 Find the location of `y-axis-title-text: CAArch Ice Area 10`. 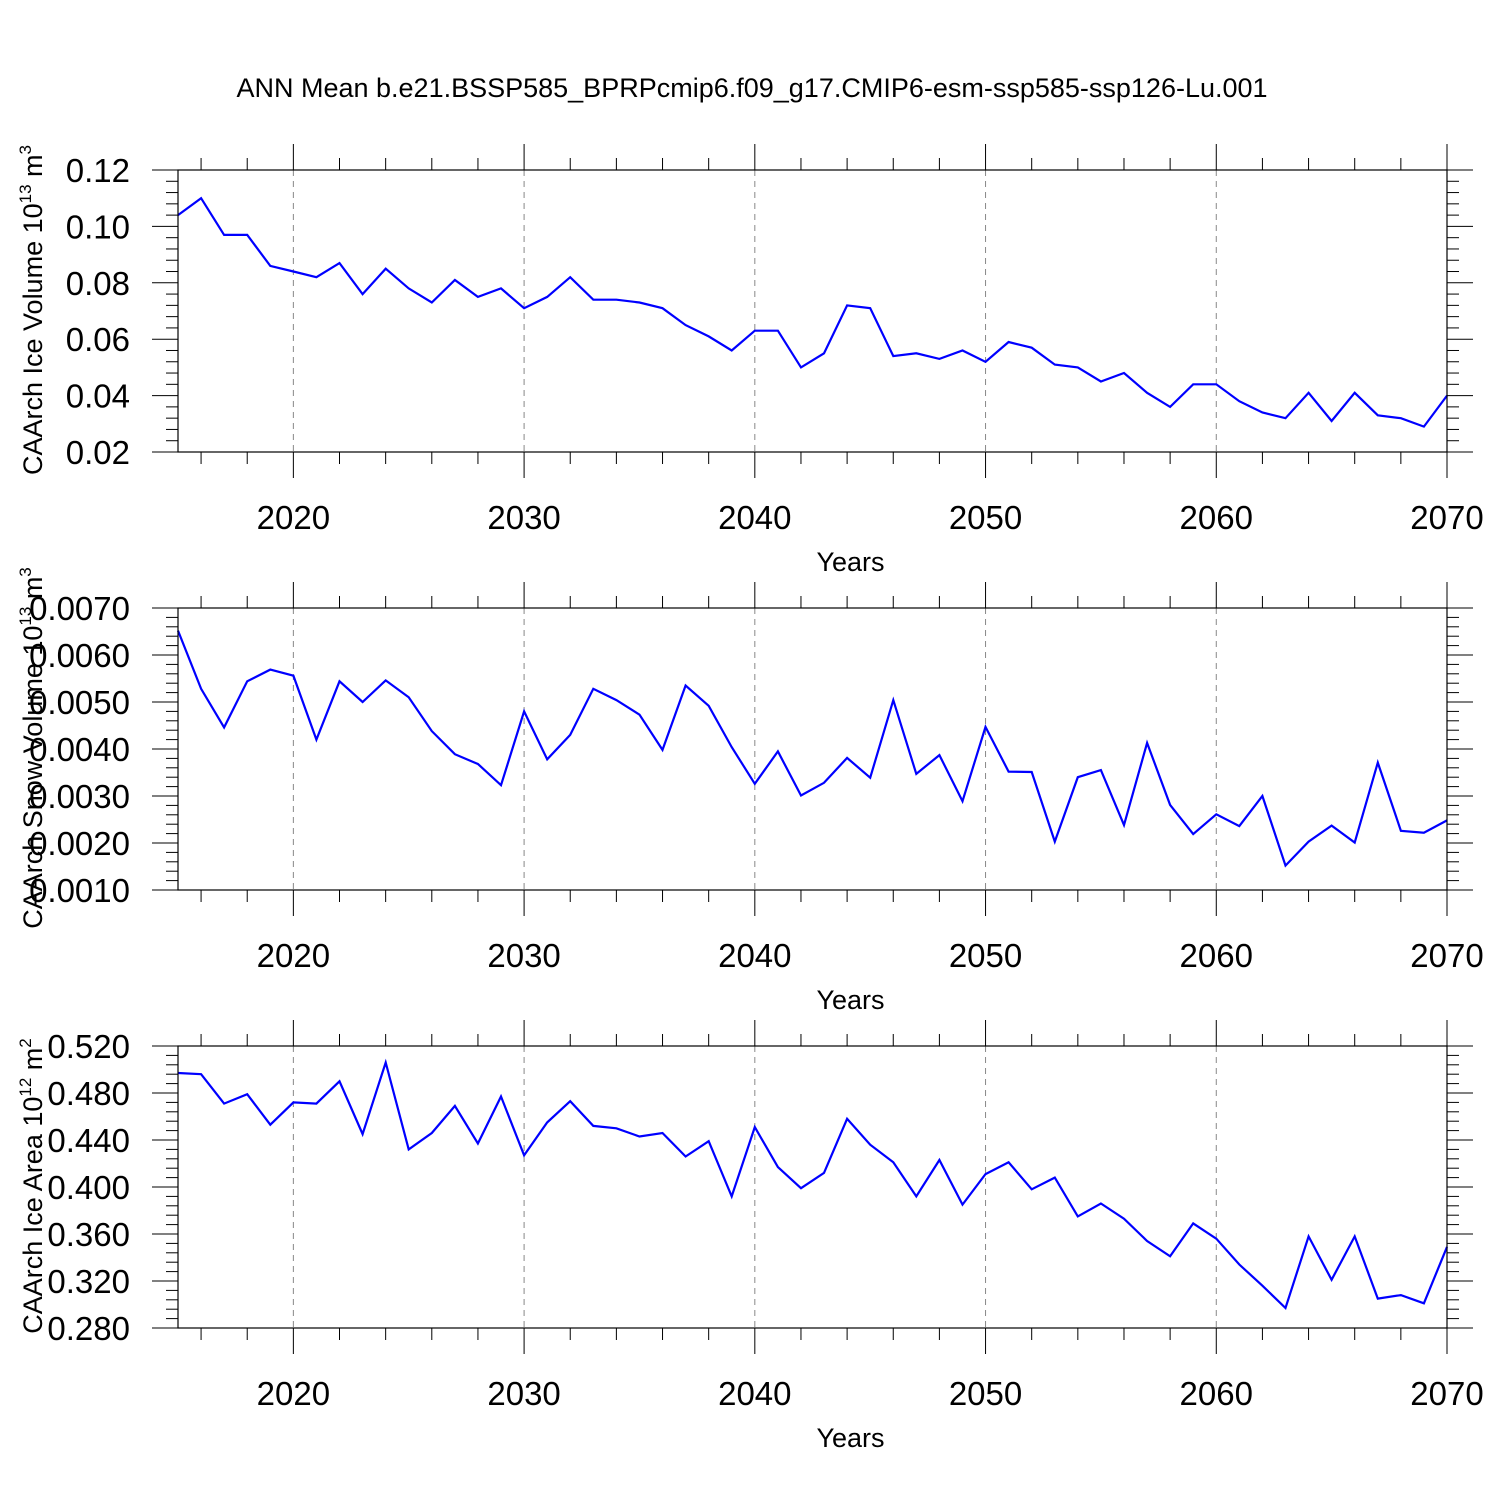

y-axis-title-text: CAArch Ice Area 10 is located at coordinates (33, 1215).